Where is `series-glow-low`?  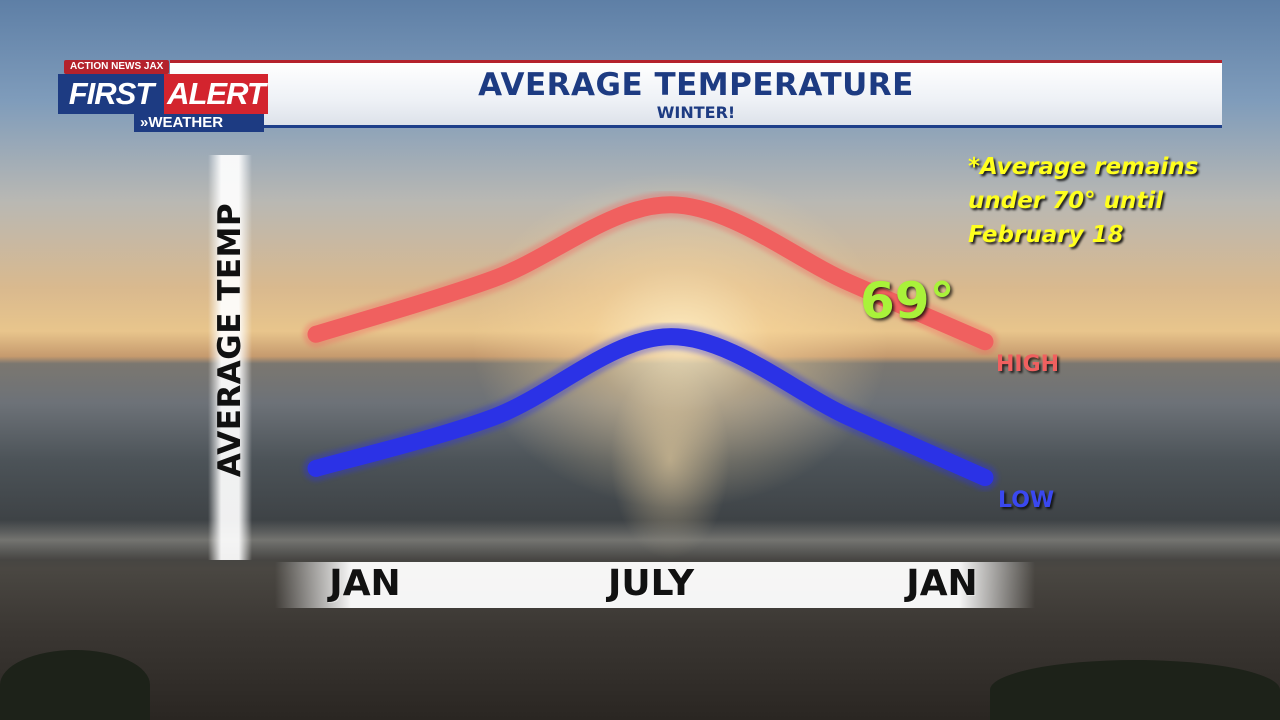
series-glow-low is located at coordinates (650, 407).